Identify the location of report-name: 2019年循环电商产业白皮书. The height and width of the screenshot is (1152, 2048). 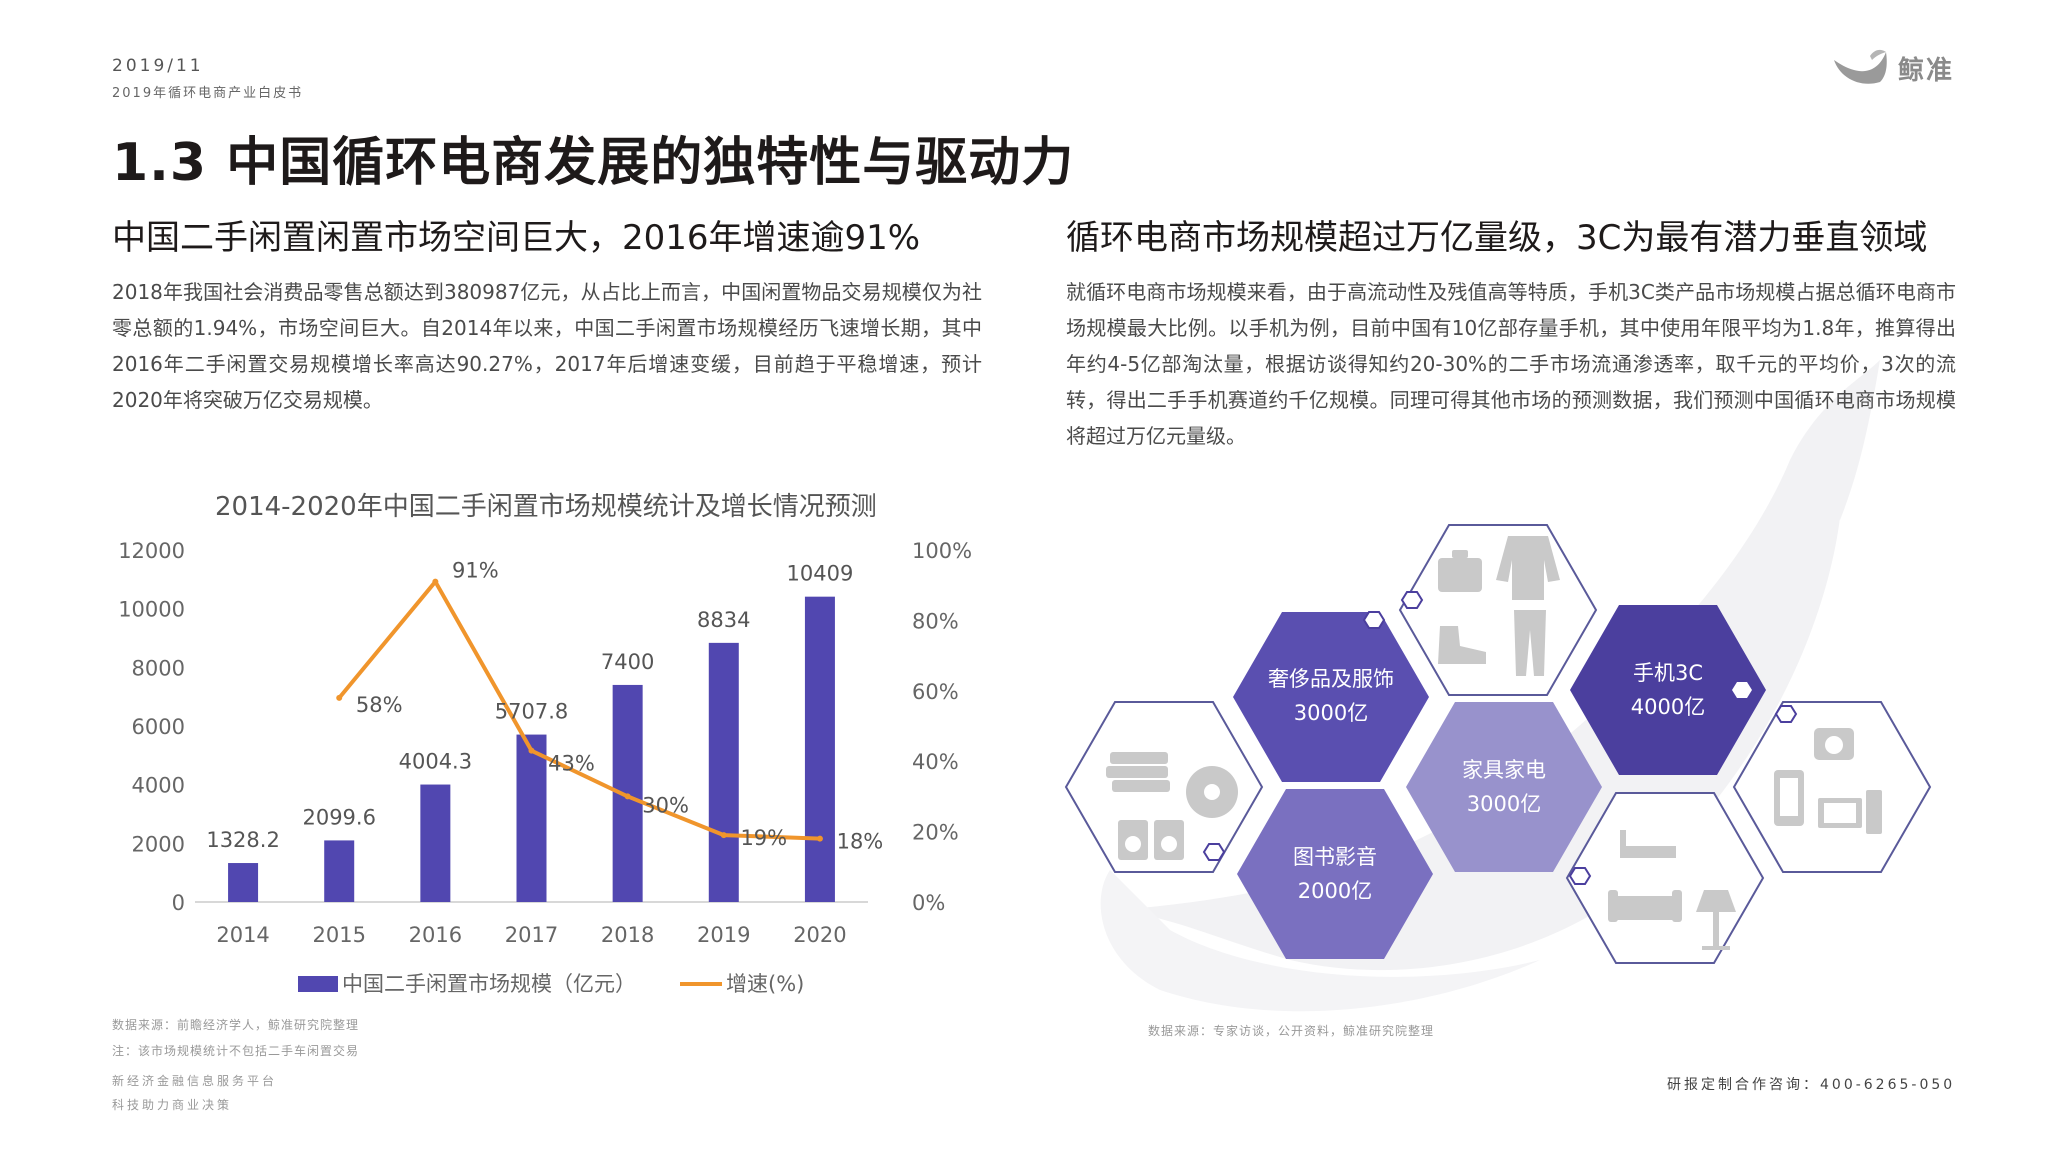
(208, 93).